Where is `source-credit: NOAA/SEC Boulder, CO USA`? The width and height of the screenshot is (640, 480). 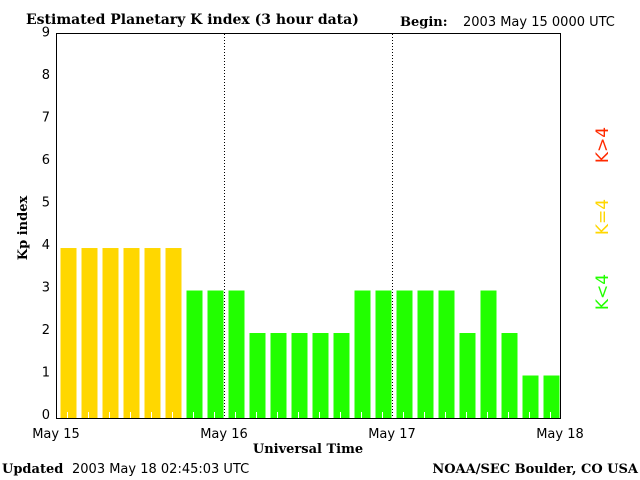
source-credit: NOAA/SEC Boulder, CO USA is located at coordinates (535, 469).